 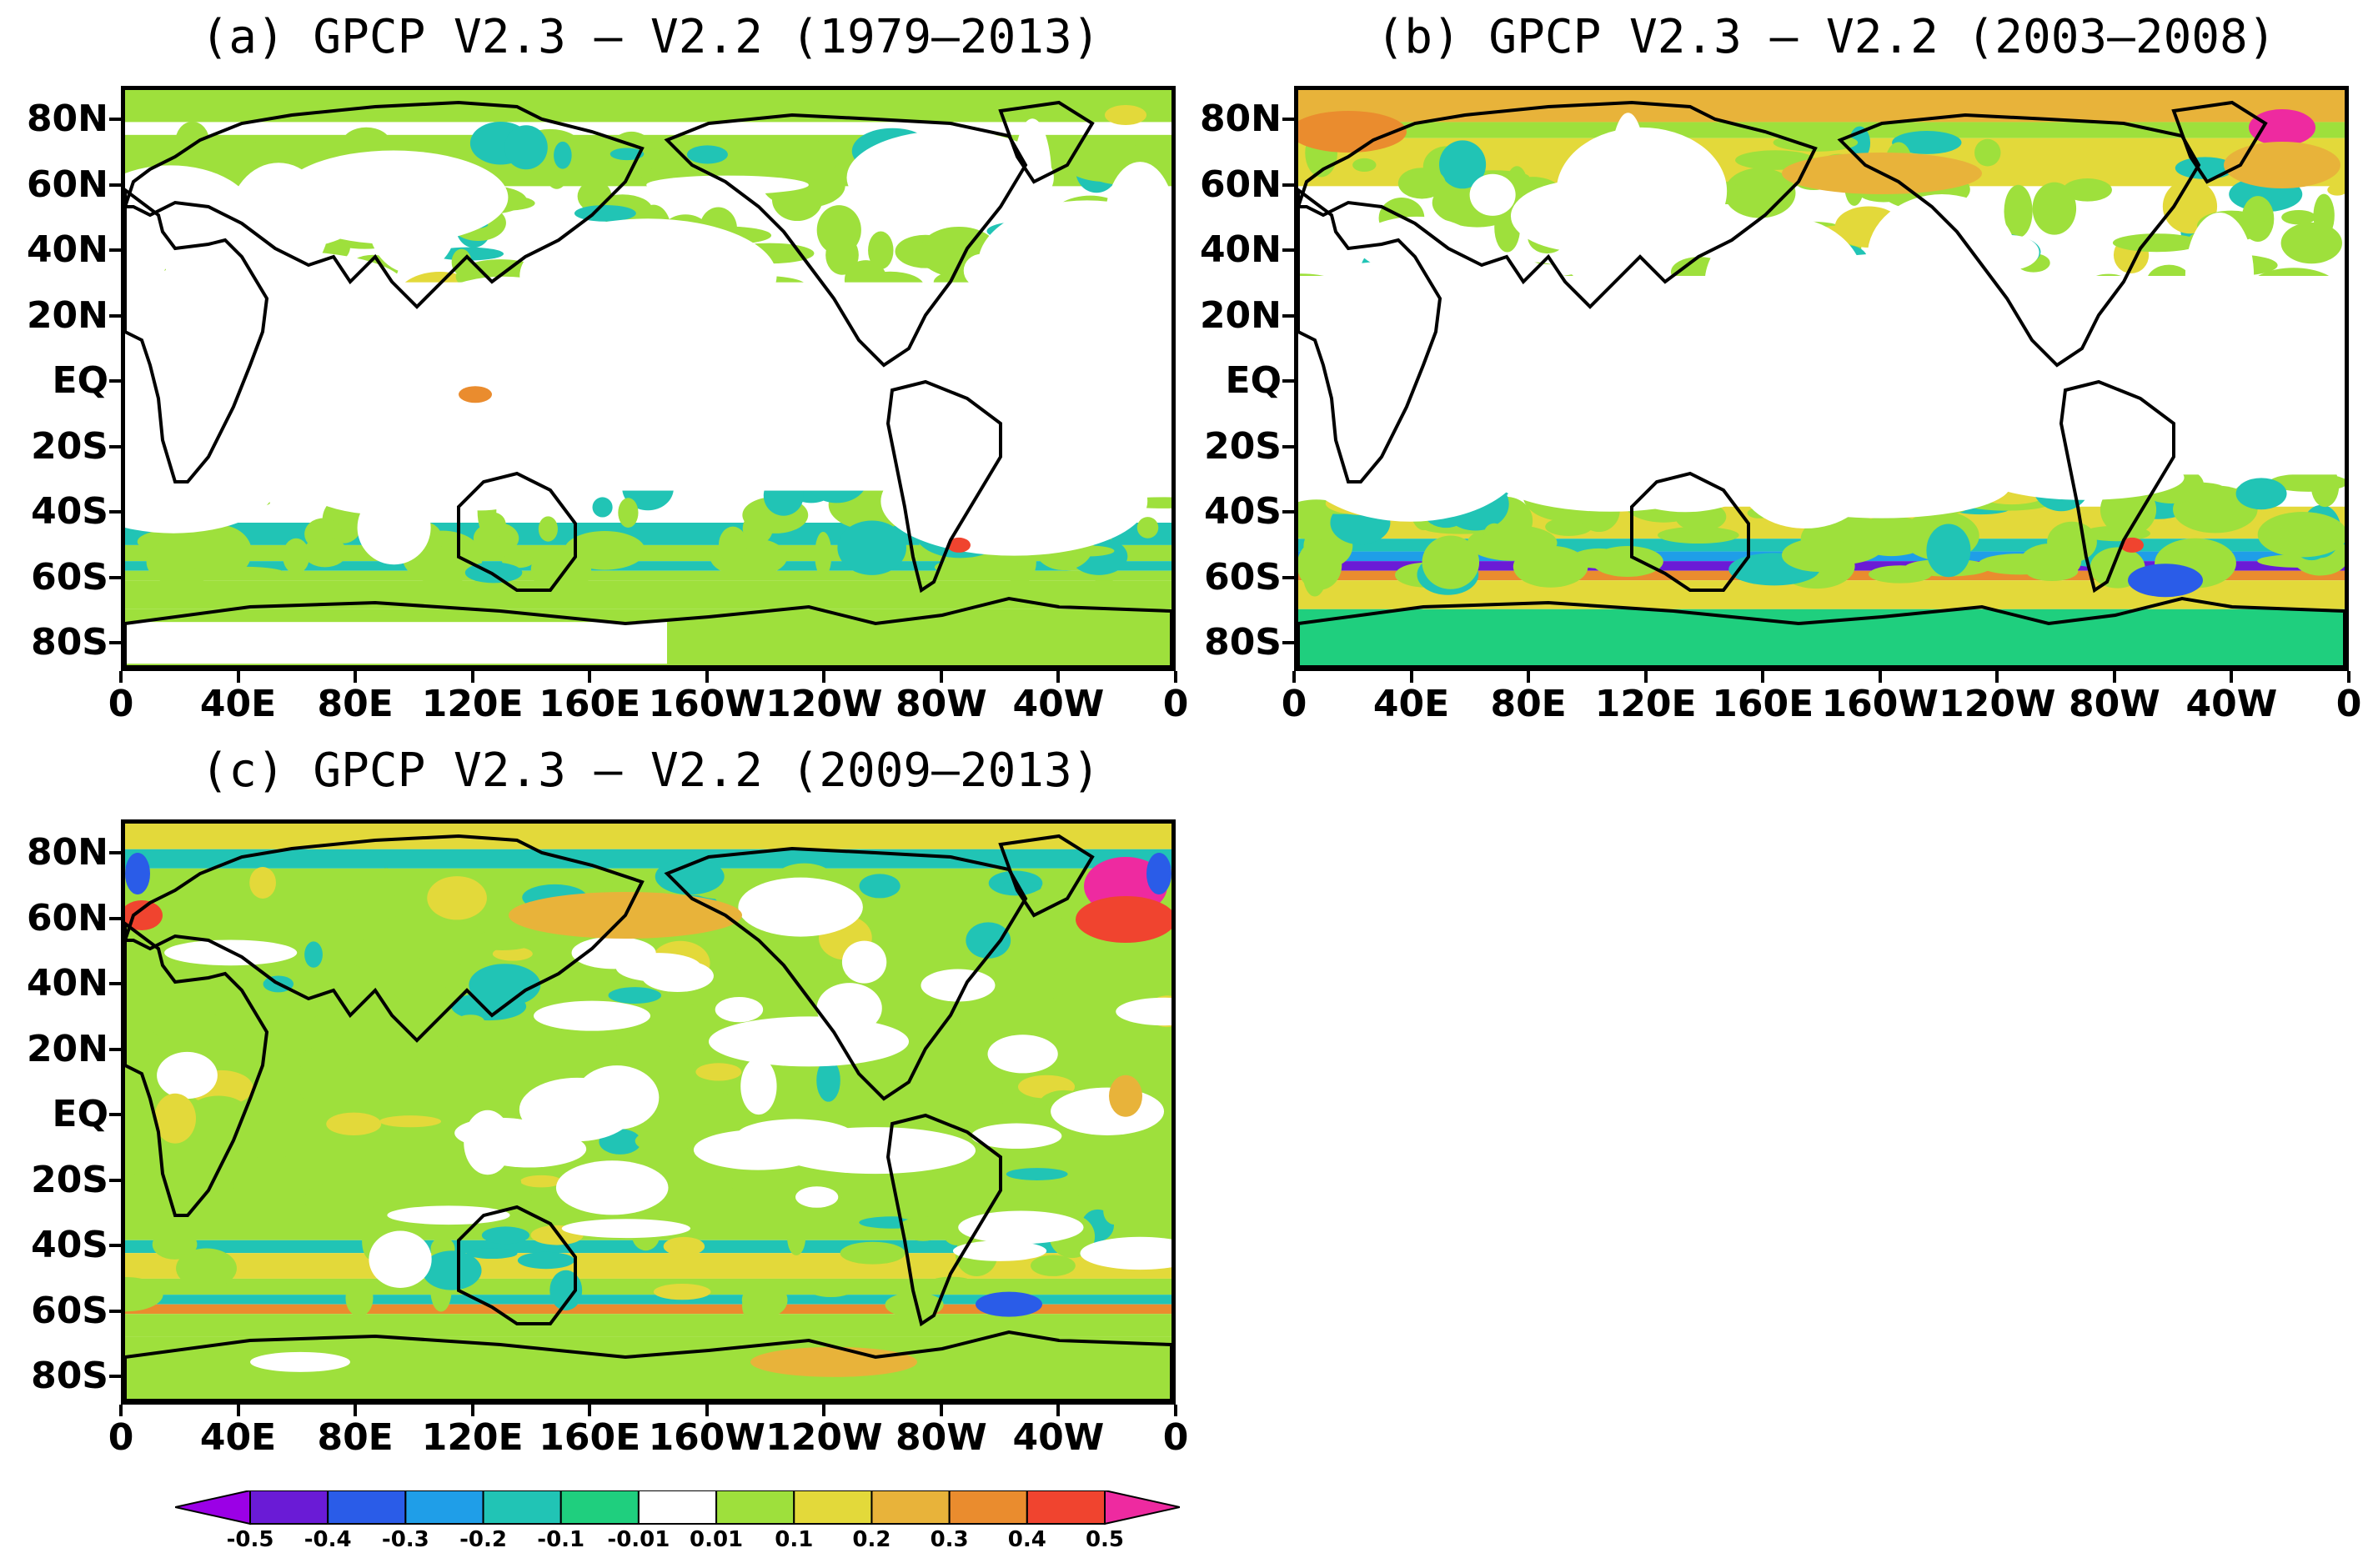 I want to click on lat-label: 60S, so click(x=69, y=577).